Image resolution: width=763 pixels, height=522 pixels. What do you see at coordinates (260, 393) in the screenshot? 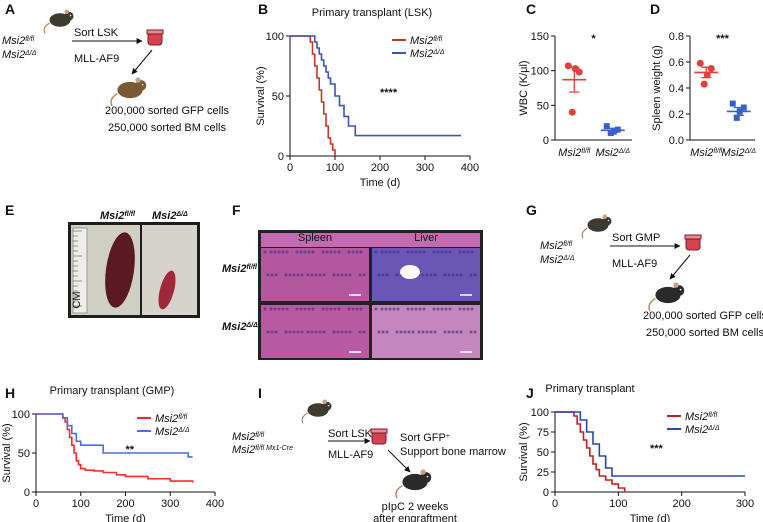
I see `label: I` at bounding box center [260, 393].